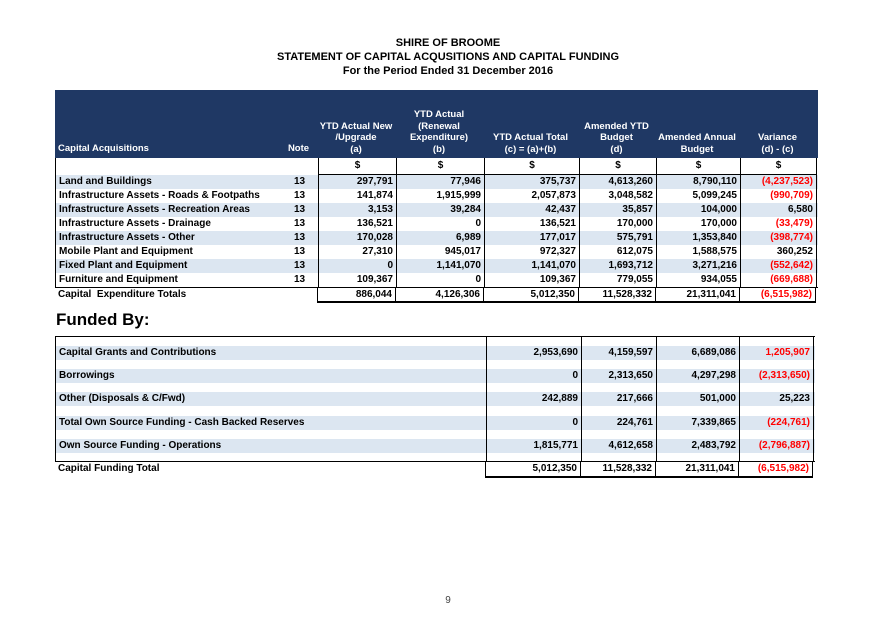  What do you see at coordinates (698, 196) in the screenshot?
I see `table-cell: 5,099,245` at bounding box center [698, 196].